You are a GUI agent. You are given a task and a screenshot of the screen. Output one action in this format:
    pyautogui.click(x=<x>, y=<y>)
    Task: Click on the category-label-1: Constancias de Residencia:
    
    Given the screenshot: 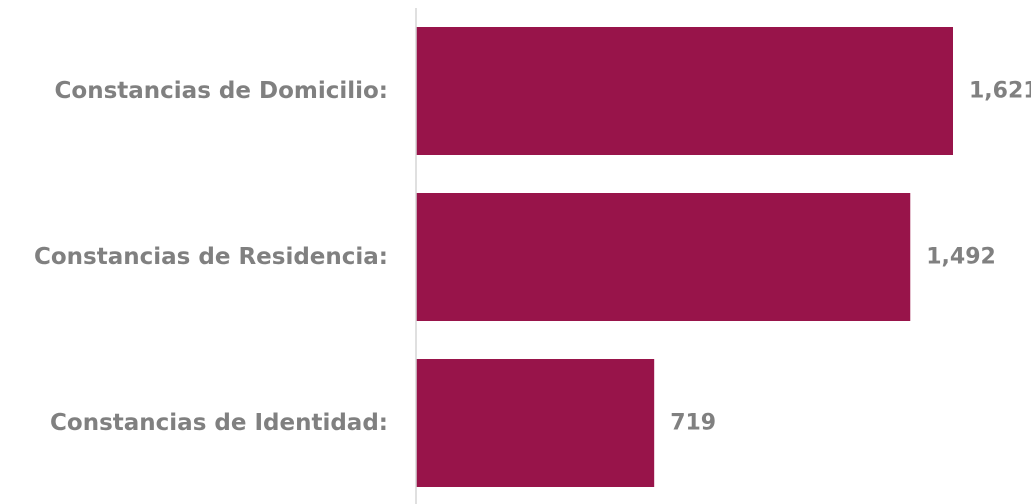 What is the action you would take?
    pyautogui.click(x=211, y=257)
    